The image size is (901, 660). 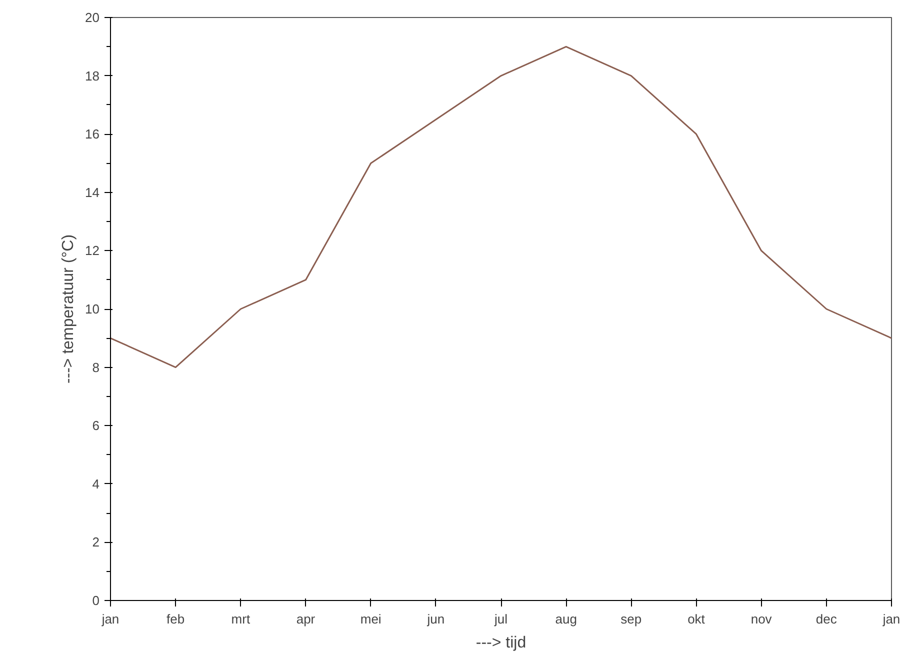 What do you see at coordinates (761, 619) in the screenshot?
I see `x-tick-label: nov` at bounding box center [761, 619].